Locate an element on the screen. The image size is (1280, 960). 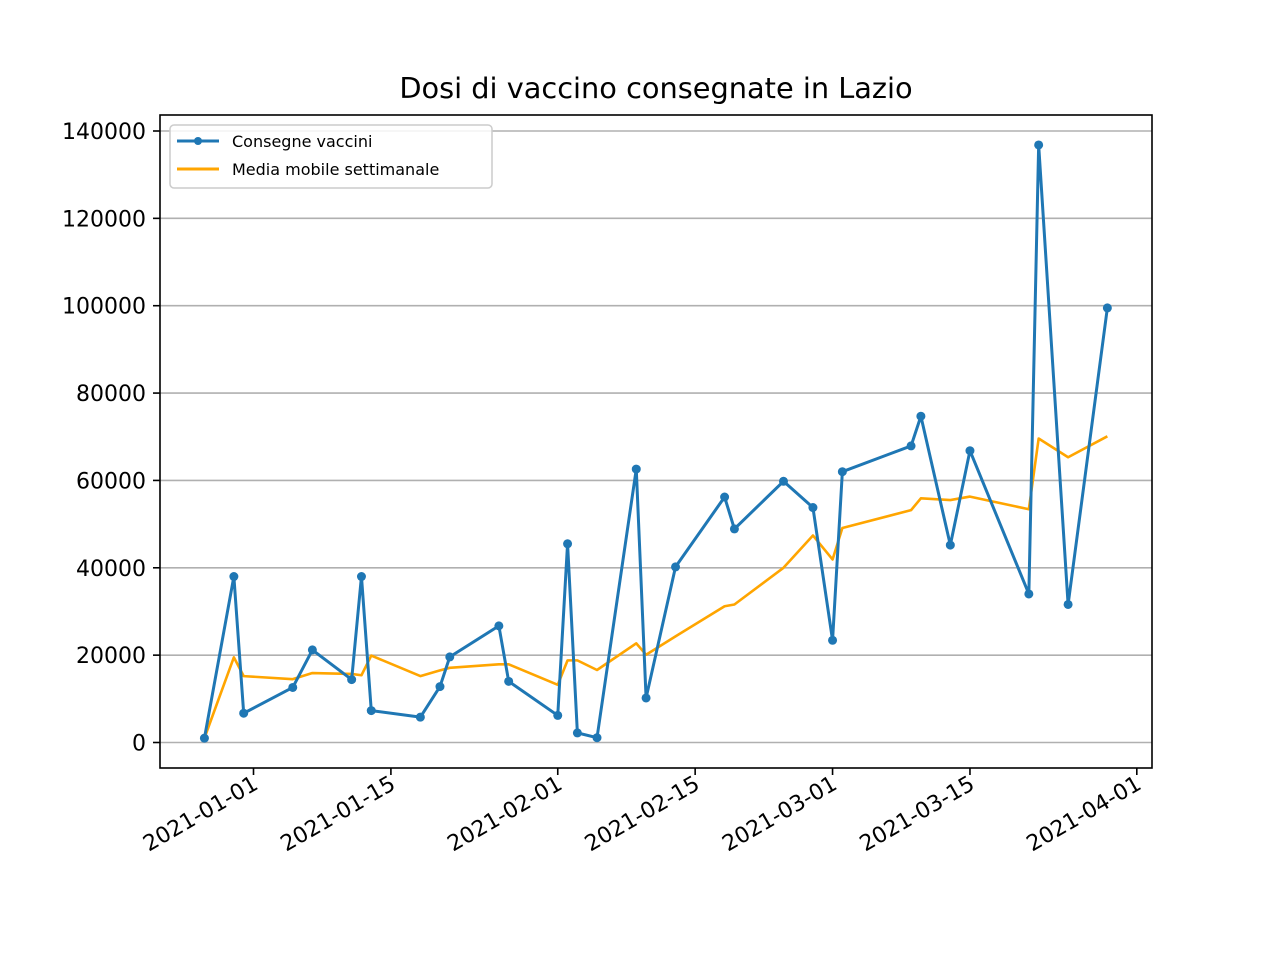
legend-box is located at coordinates (331, 156).